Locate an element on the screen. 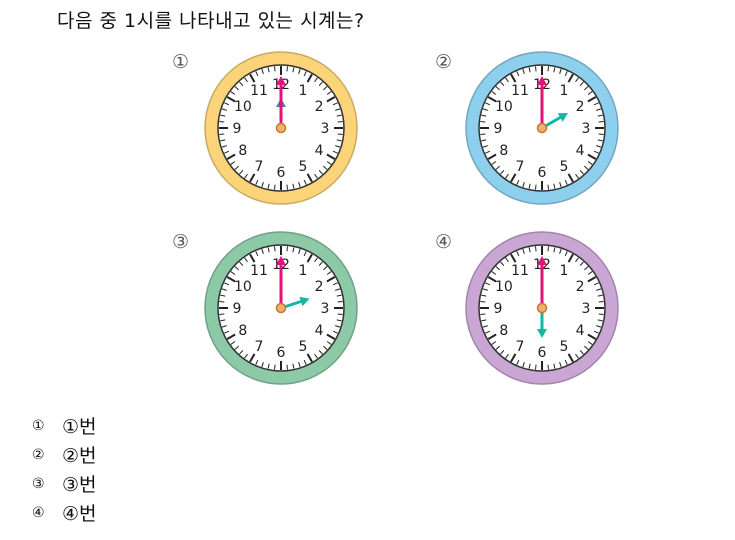  option-2: ② ②번 is located at coordinates (64, 454).